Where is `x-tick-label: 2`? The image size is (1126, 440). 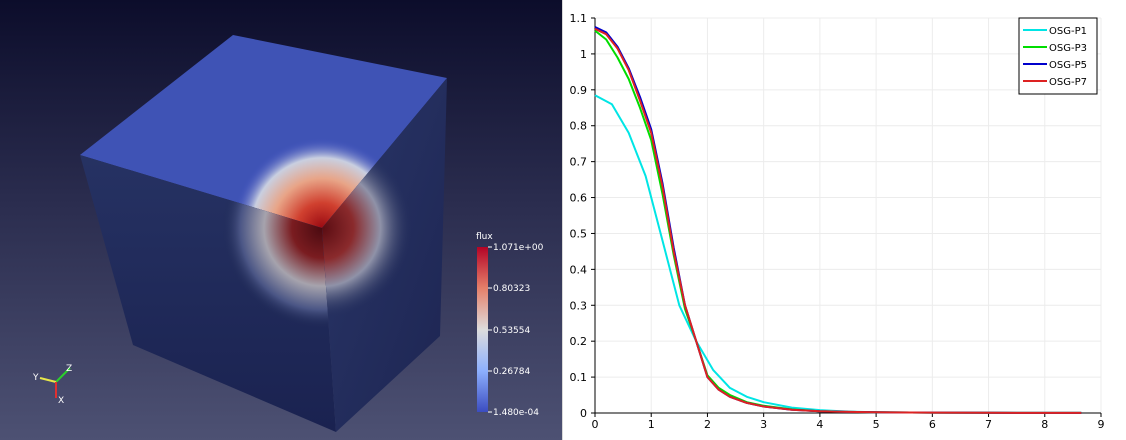
x-tick-label: 2 is located at coordinates (707, 424).